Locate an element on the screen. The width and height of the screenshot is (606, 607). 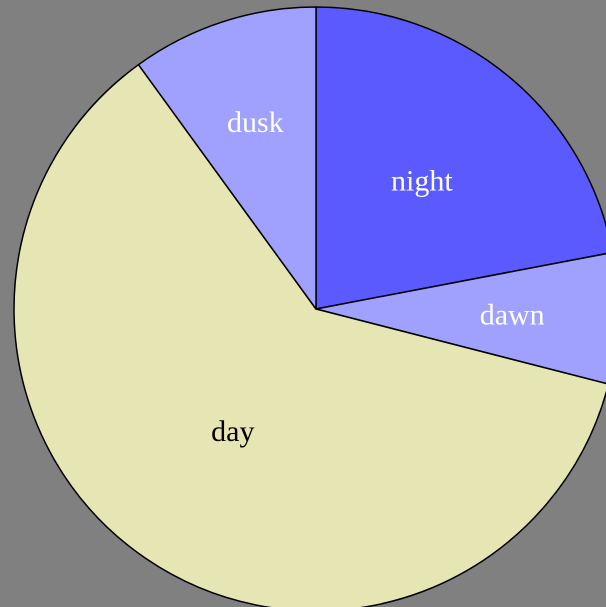
pie-label-day: day is located at coordinates (232, 431).